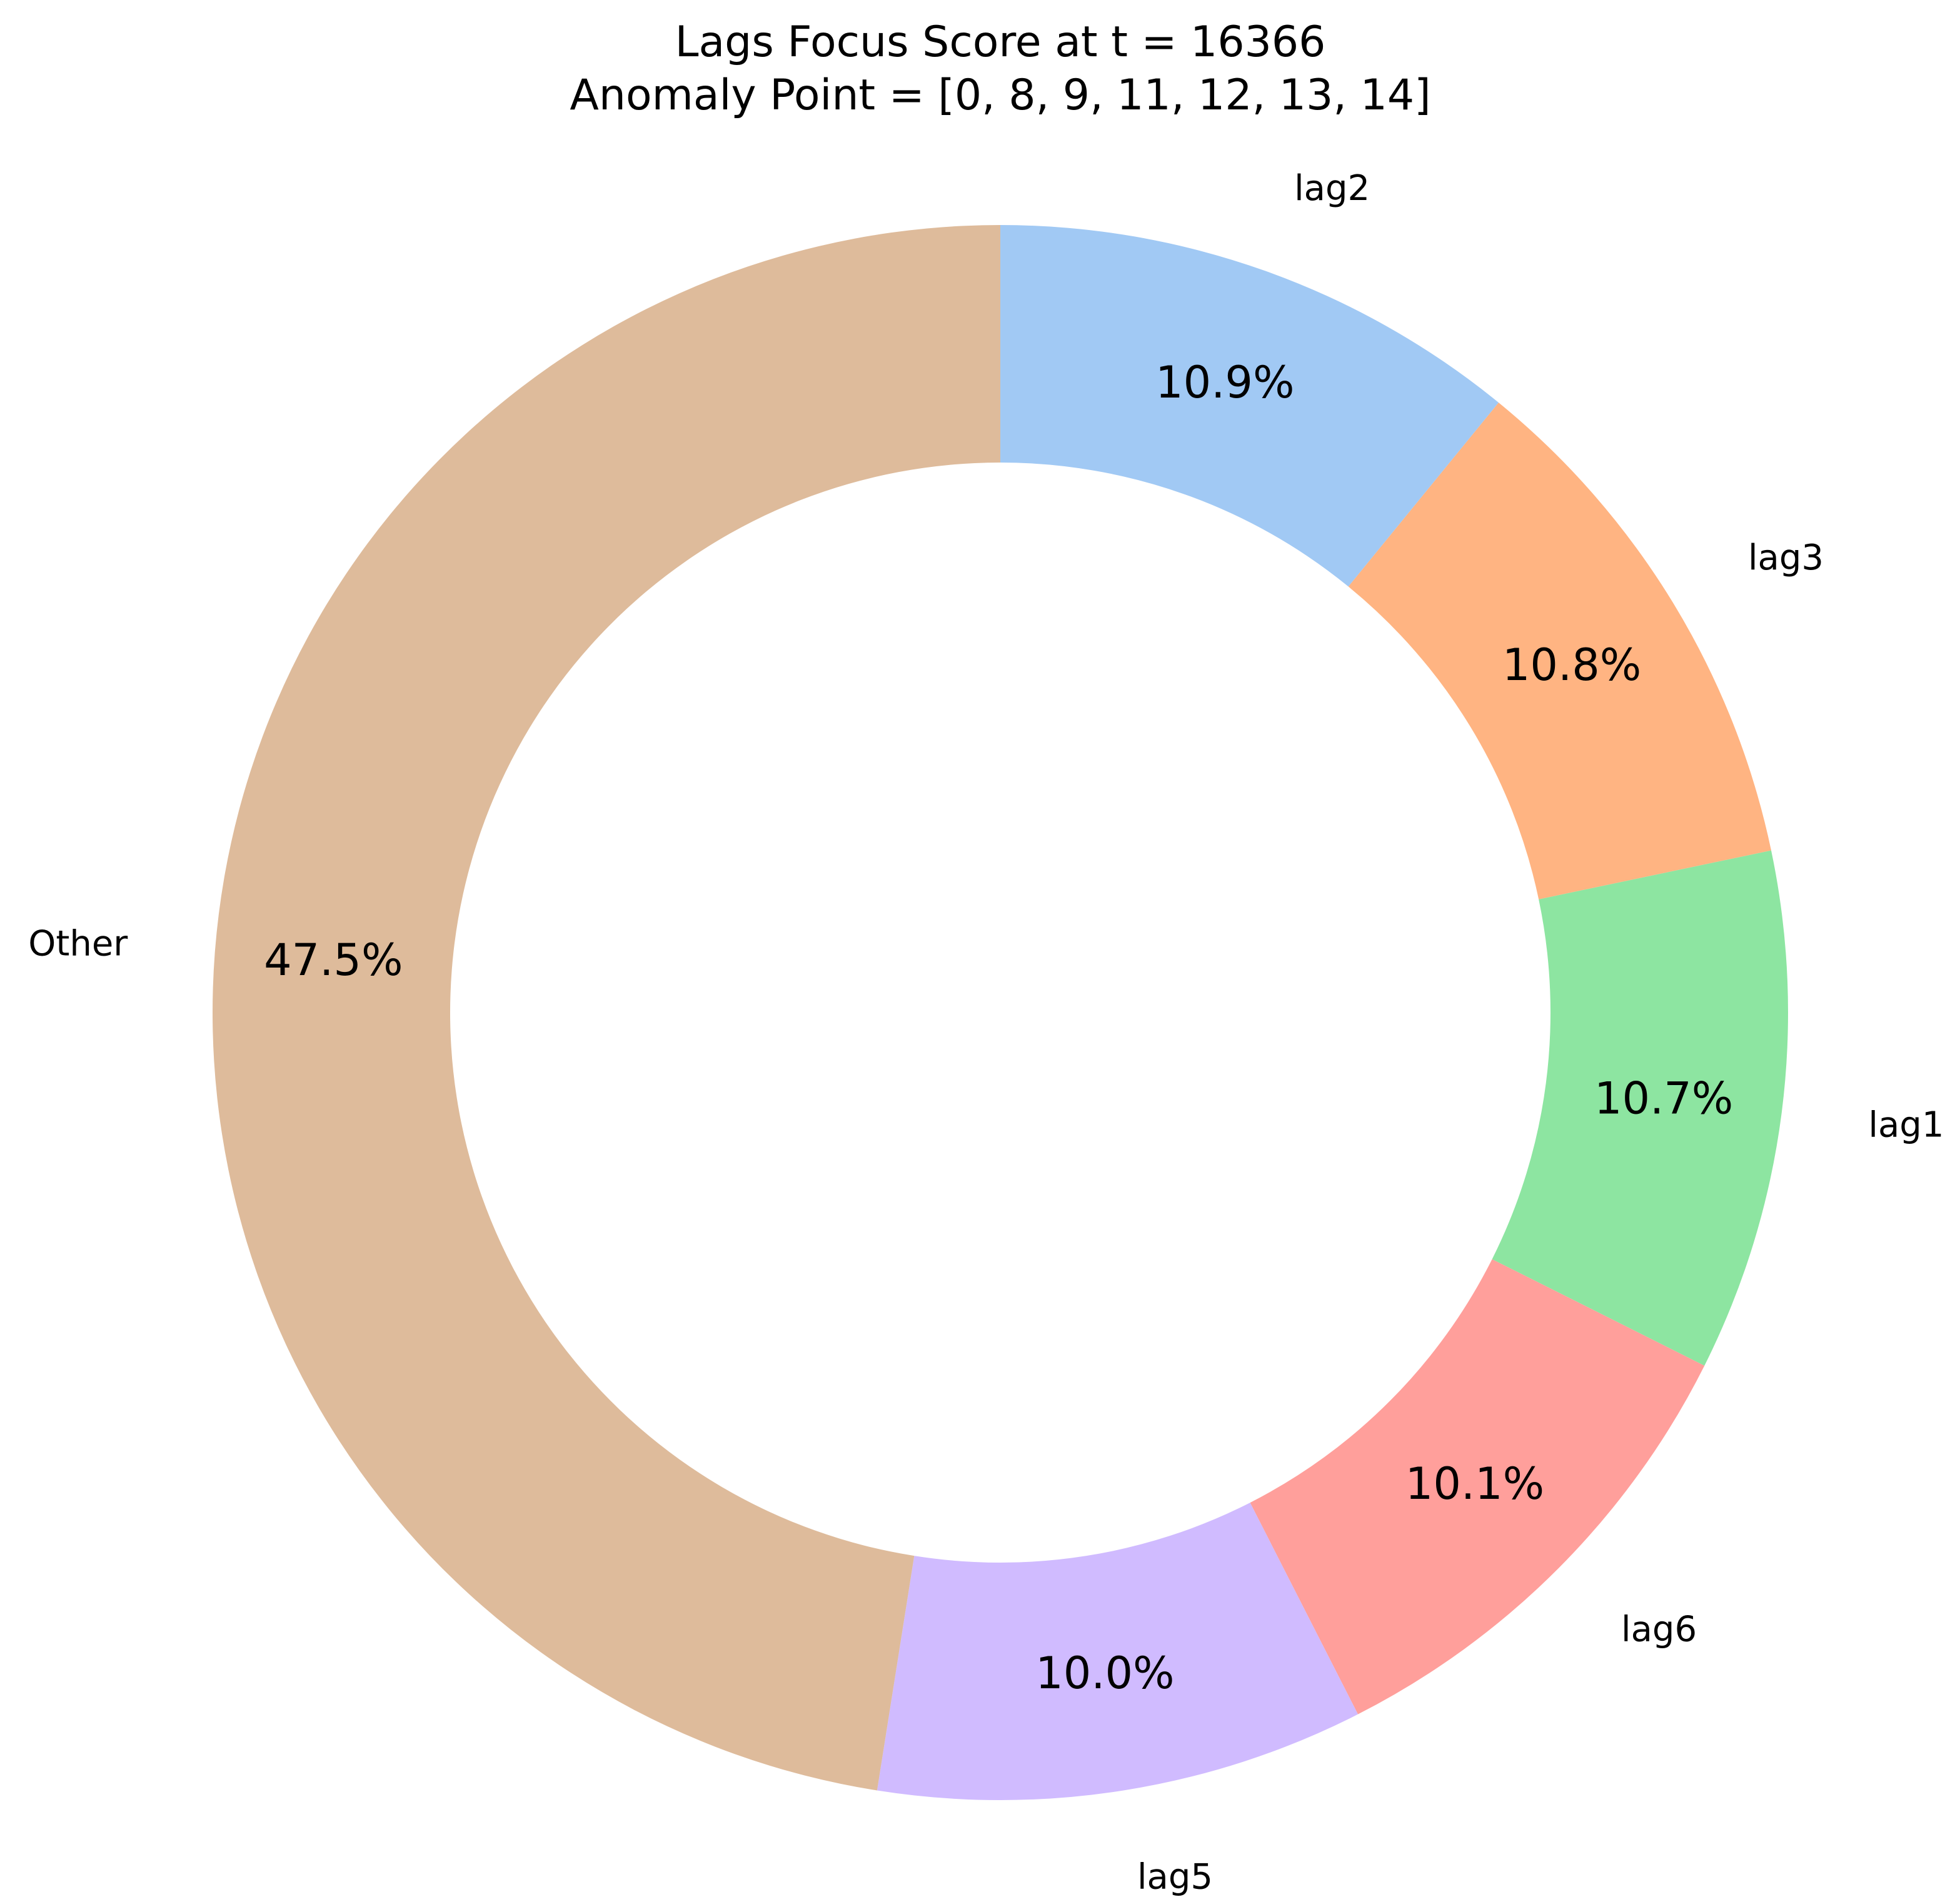  Describe the element at coordinates (1906, 1125) in the screenshot. I see `slice-label-lag1: lag1` at that location.